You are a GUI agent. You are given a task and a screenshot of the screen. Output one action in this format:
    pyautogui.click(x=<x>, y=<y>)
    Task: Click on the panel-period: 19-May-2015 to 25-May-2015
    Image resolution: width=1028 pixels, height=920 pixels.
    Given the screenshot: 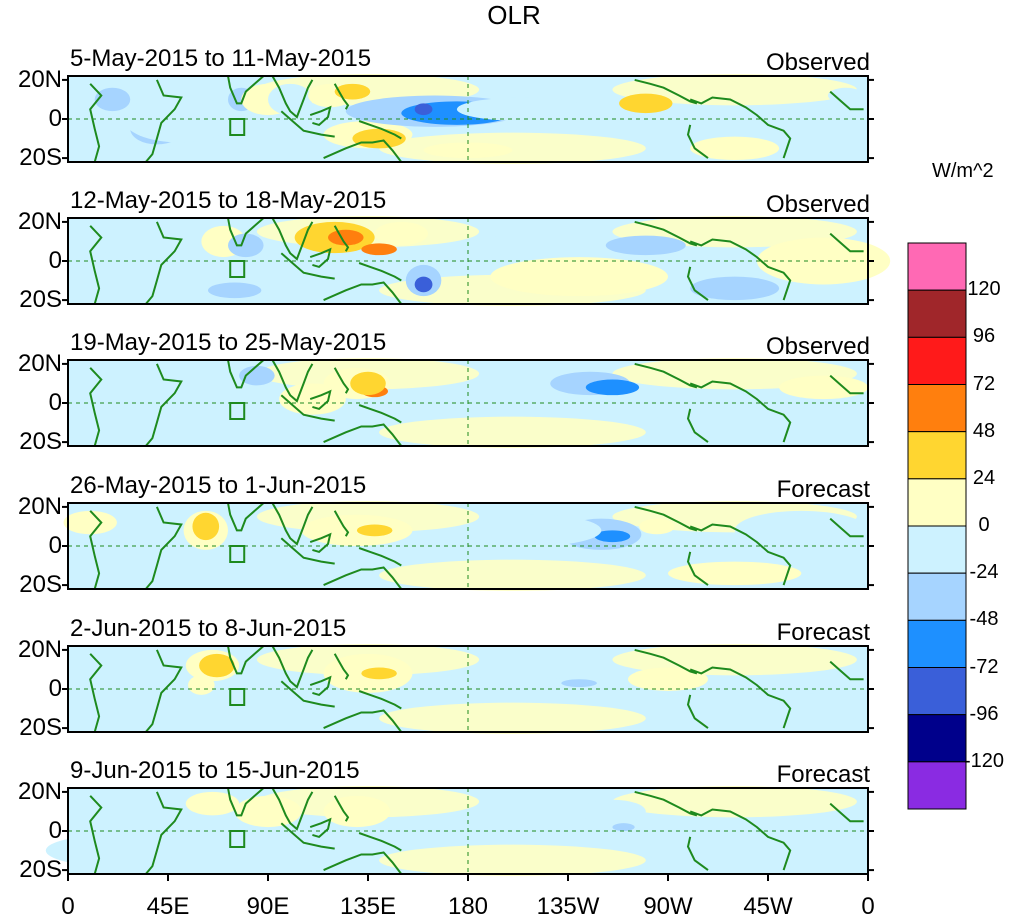 What is the action you would take?
    pyautogui.click(x=228, y=342)
    